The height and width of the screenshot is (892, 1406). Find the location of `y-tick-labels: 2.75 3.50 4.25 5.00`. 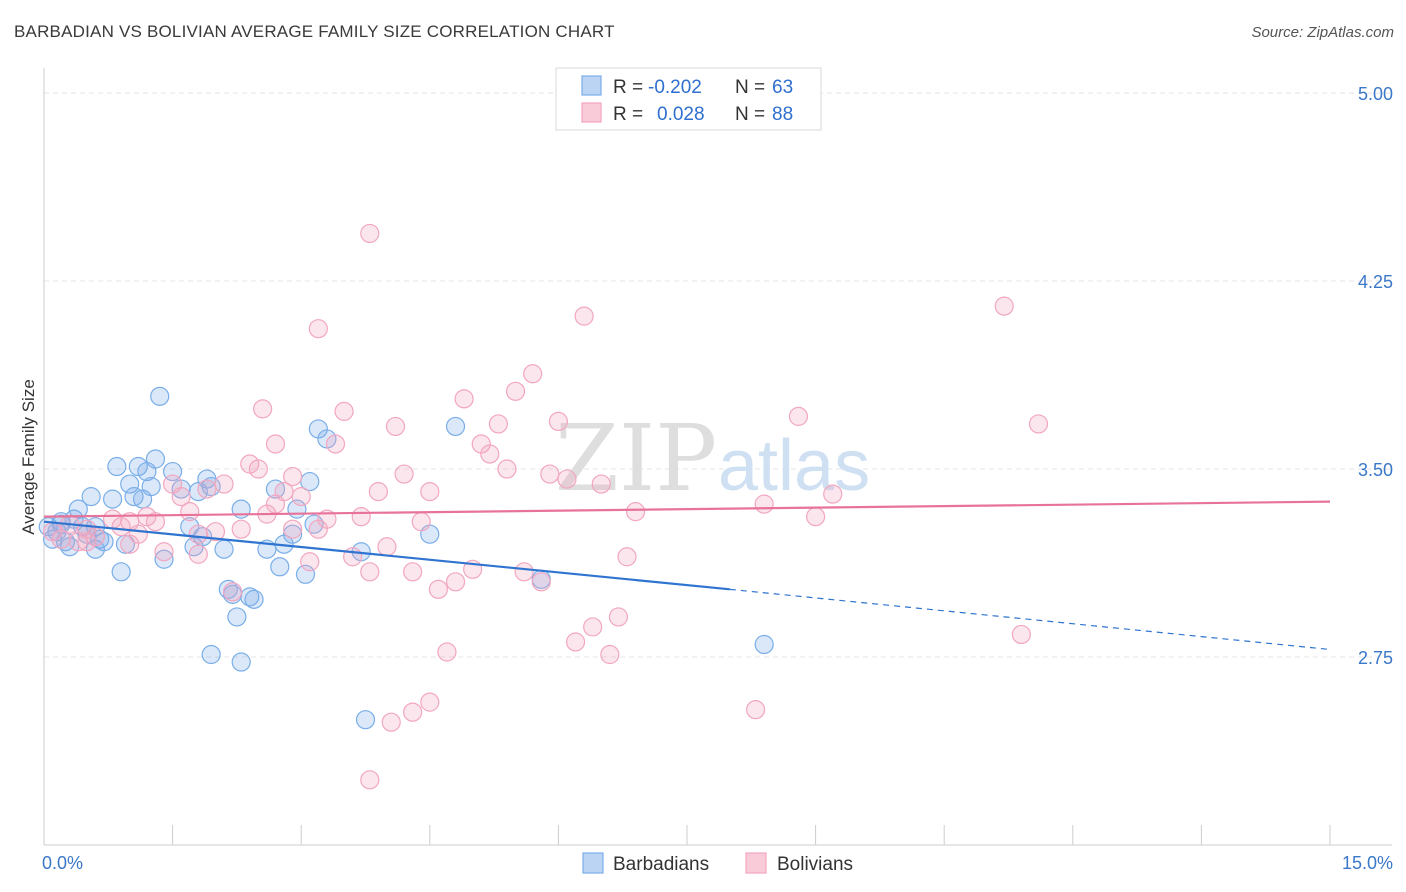

y-tick-labels: 2.75 3.50 4.25 5.00 is located at coordinates (1375, 376).